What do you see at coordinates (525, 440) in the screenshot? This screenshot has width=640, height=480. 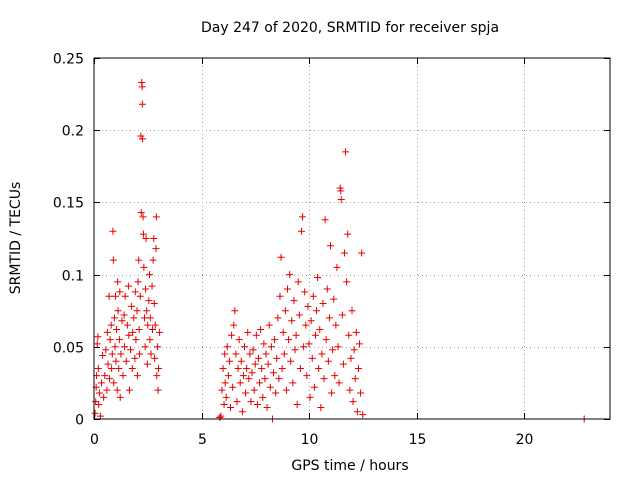 I see `x-tick-label: 20` at bounding box center [525, 440].